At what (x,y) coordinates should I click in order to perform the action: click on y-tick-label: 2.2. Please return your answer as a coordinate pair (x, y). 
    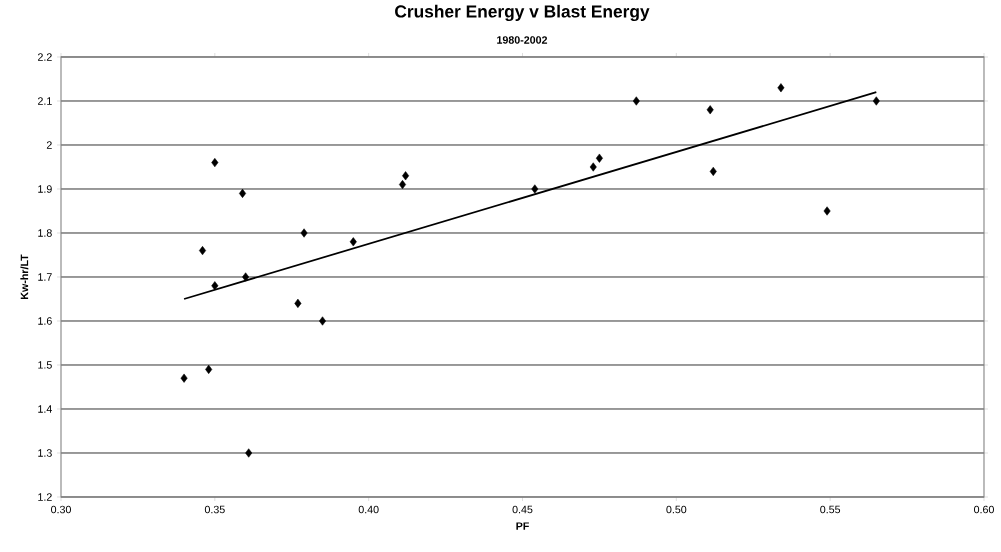
    Looking at the image, I should click on (45, 57).